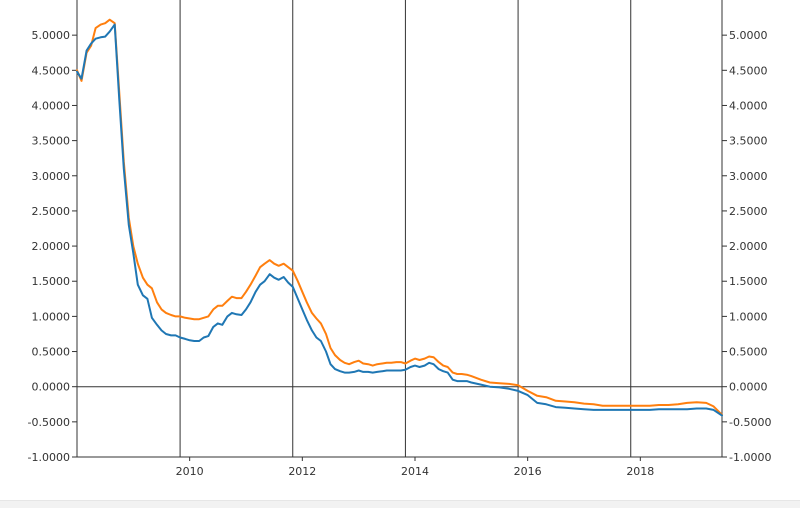  What do you see at coordinates (748, 281) in the screenshot?
I see `y-tick-label-right: 1.5000` at bounding box center [748, 281].